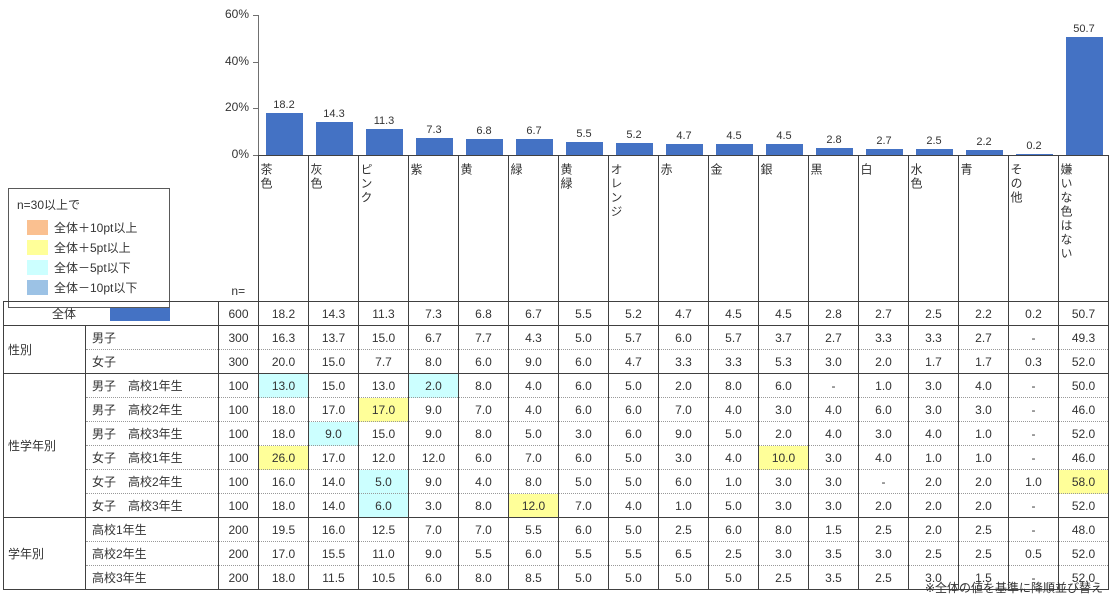 The width and height of the screenshot is (1113, 598). What do you see at coordinates (783, 228) in the screenshot?
I see `category-header-cell: 銀` at bounding box center [783, 228].